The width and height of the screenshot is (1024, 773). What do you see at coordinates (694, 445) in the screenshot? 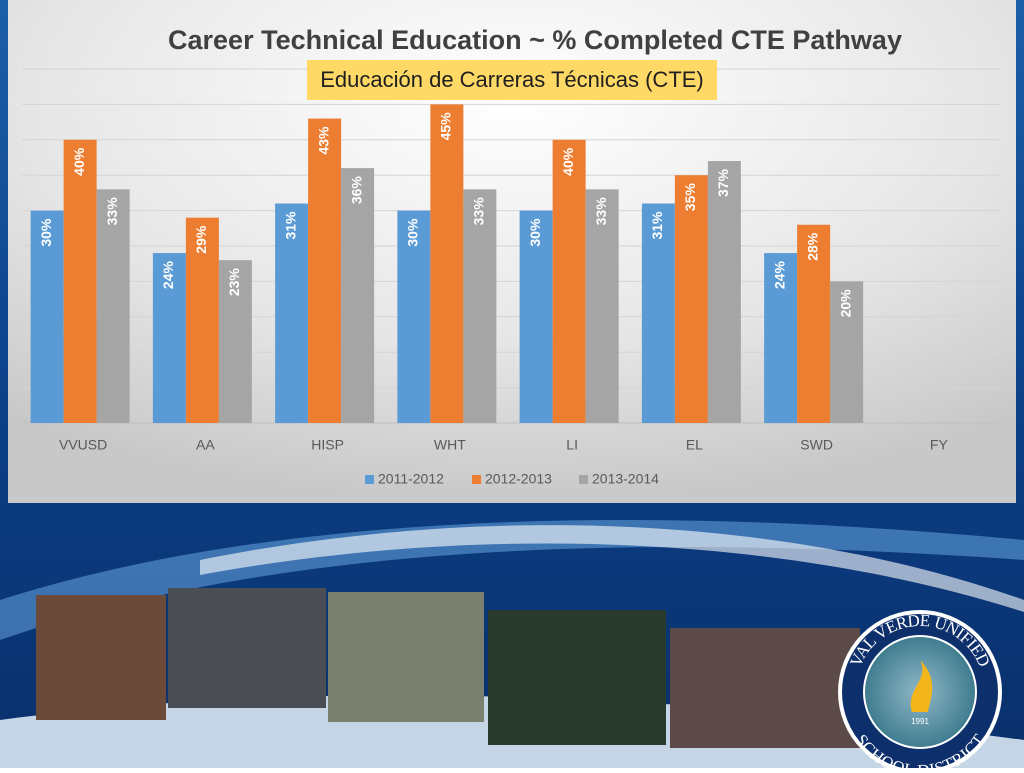
I see `x-tick-label: EL` at bounding box center [694, 445].